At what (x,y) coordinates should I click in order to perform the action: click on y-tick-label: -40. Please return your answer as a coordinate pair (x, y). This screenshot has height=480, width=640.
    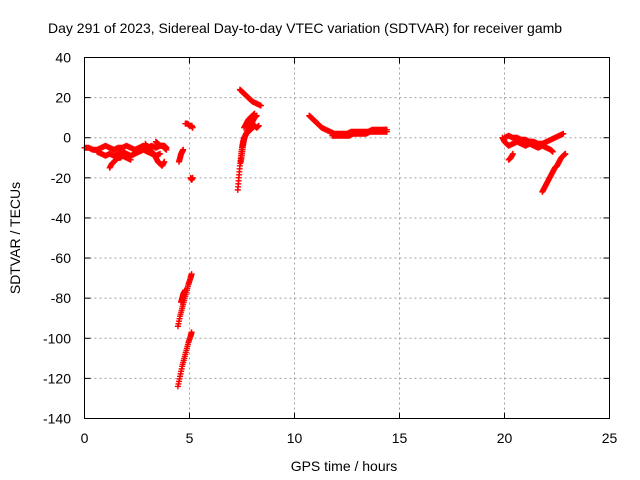
    Looking at the image, I should click on (61, 218).